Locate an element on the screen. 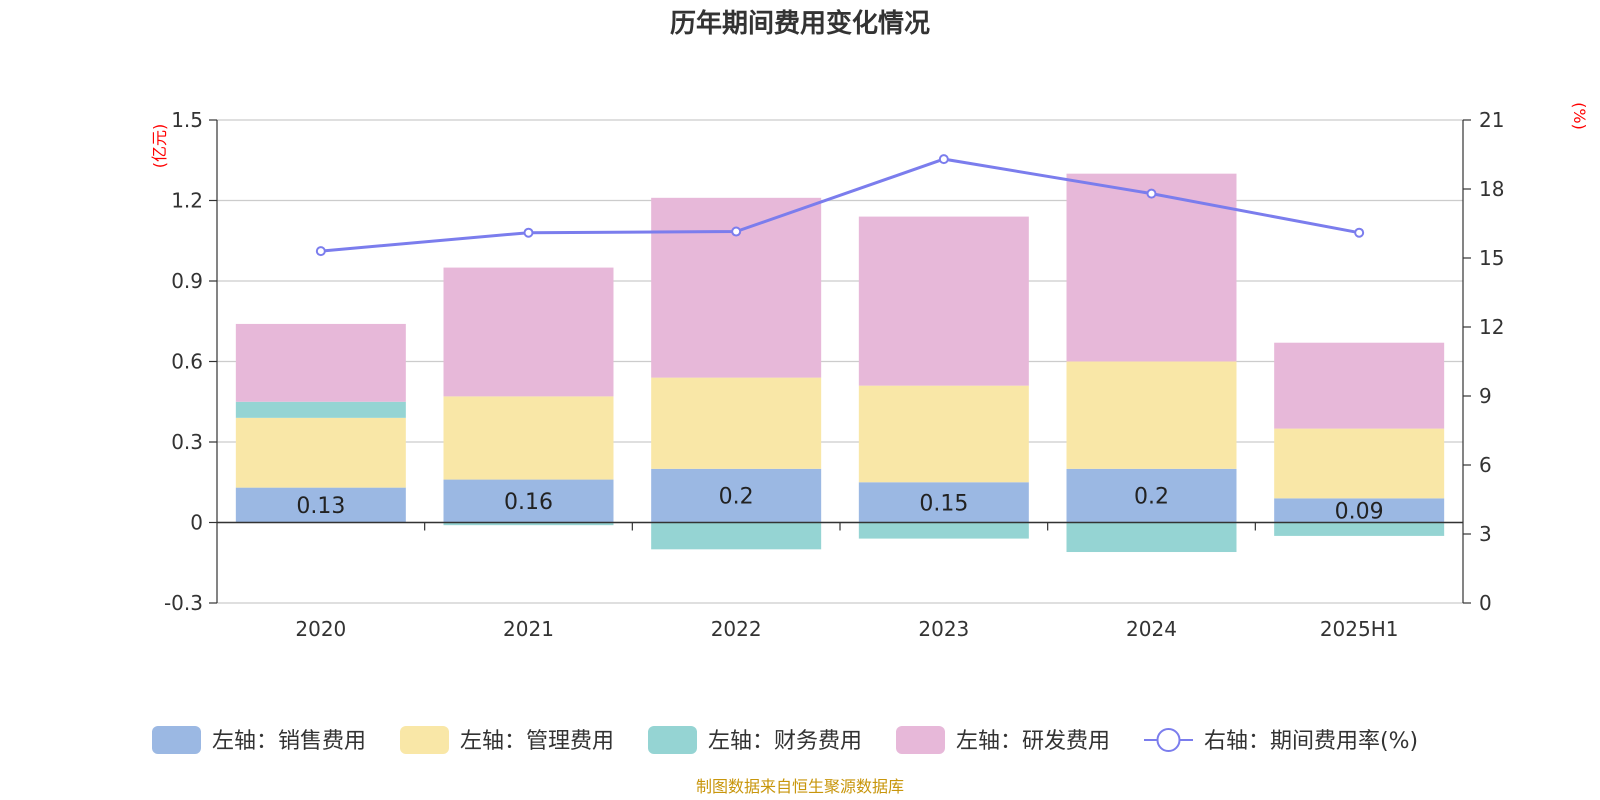 The image size is (1600, 800). bar-value-label: 0.13 is located at coordinates (320, 506).